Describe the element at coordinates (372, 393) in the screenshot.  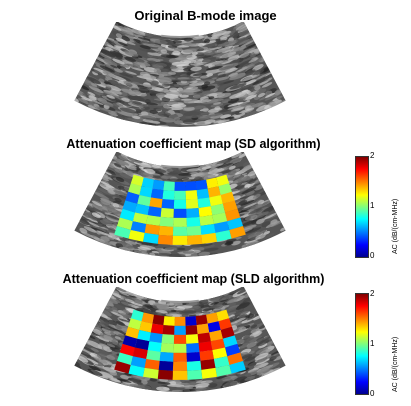
I see `sld-colorbar-min: 0` at that location.